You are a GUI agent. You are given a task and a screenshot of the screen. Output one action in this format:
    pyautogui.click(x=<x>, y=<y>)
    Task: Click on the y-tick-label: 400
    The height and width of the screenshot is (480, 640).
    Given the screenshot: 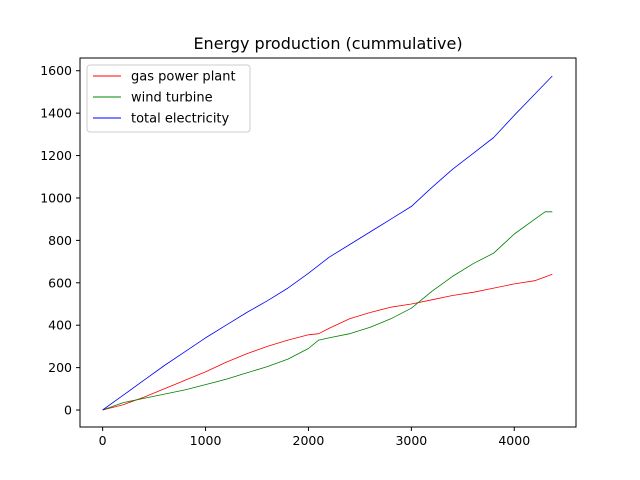 What is the action you would take?
    pyautogui.click(x=60, y=325)
    